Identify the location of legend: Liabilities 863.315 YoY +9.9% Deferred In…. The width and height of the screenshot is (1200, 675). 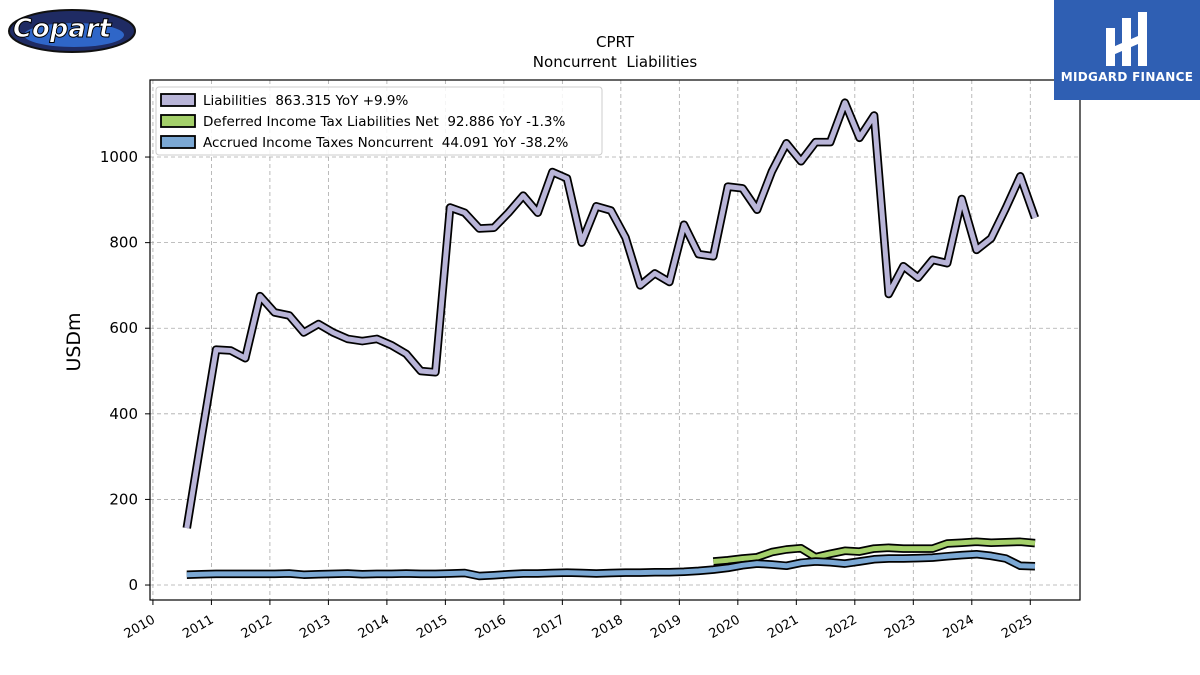
(379, 121).